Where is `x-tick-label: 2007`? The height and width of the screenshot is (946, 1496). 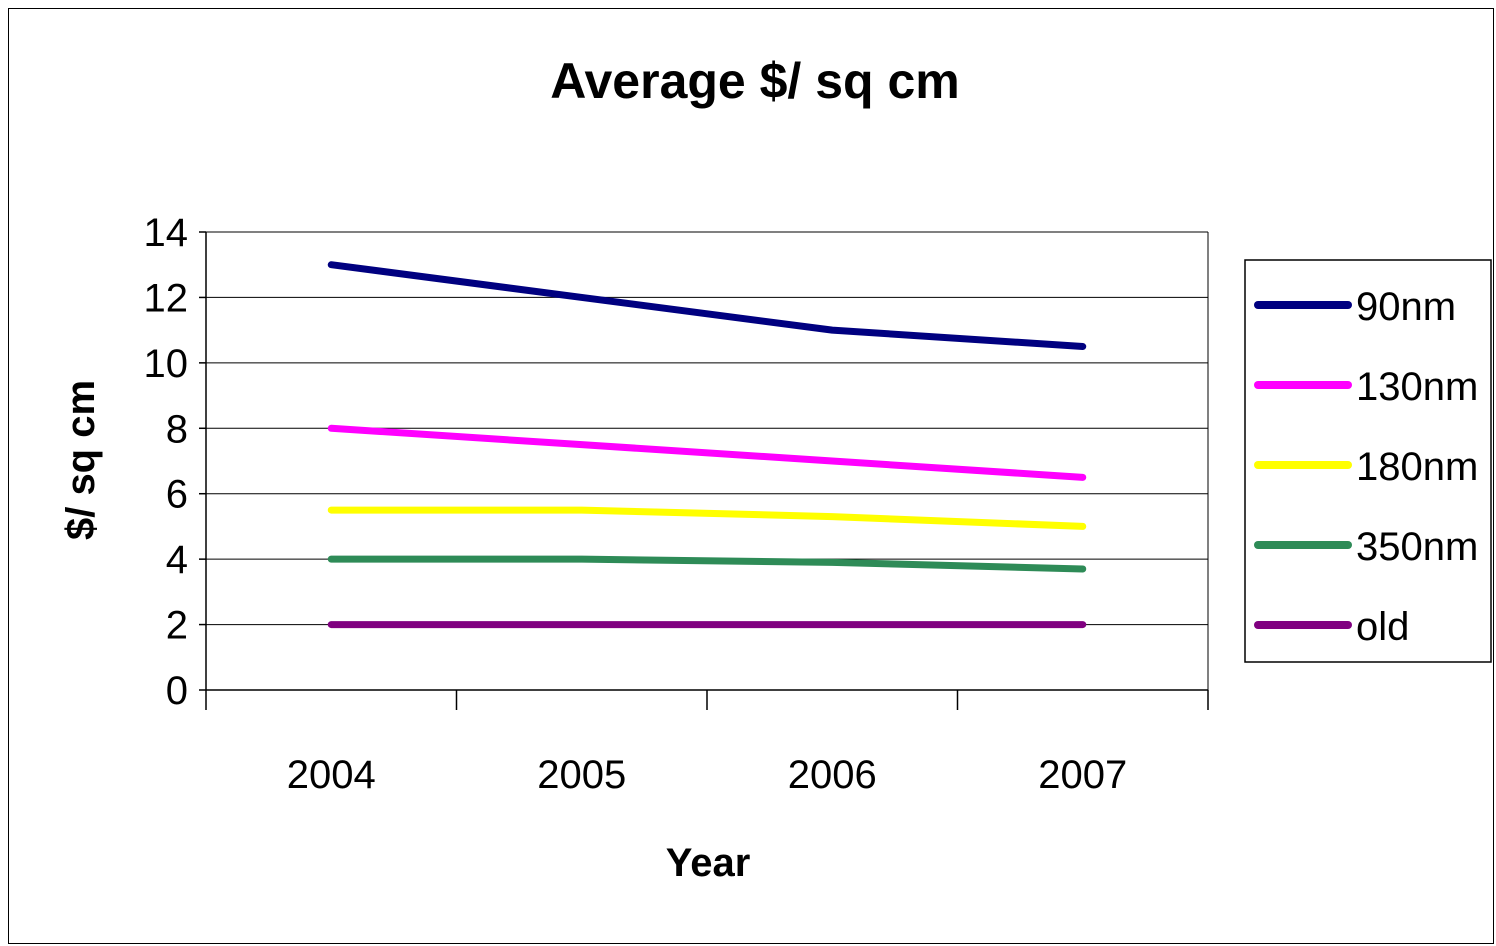
x-tick-label: 2007 is located at coordinates (1082, 775).